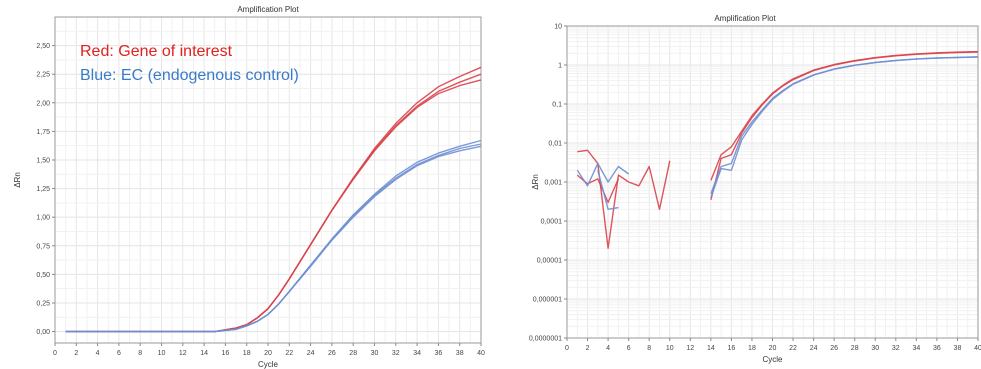 Image resolution: width=981 pixels, height=369 pixels. I want to click on y-tick-label: 0,00, so click(43, 332).